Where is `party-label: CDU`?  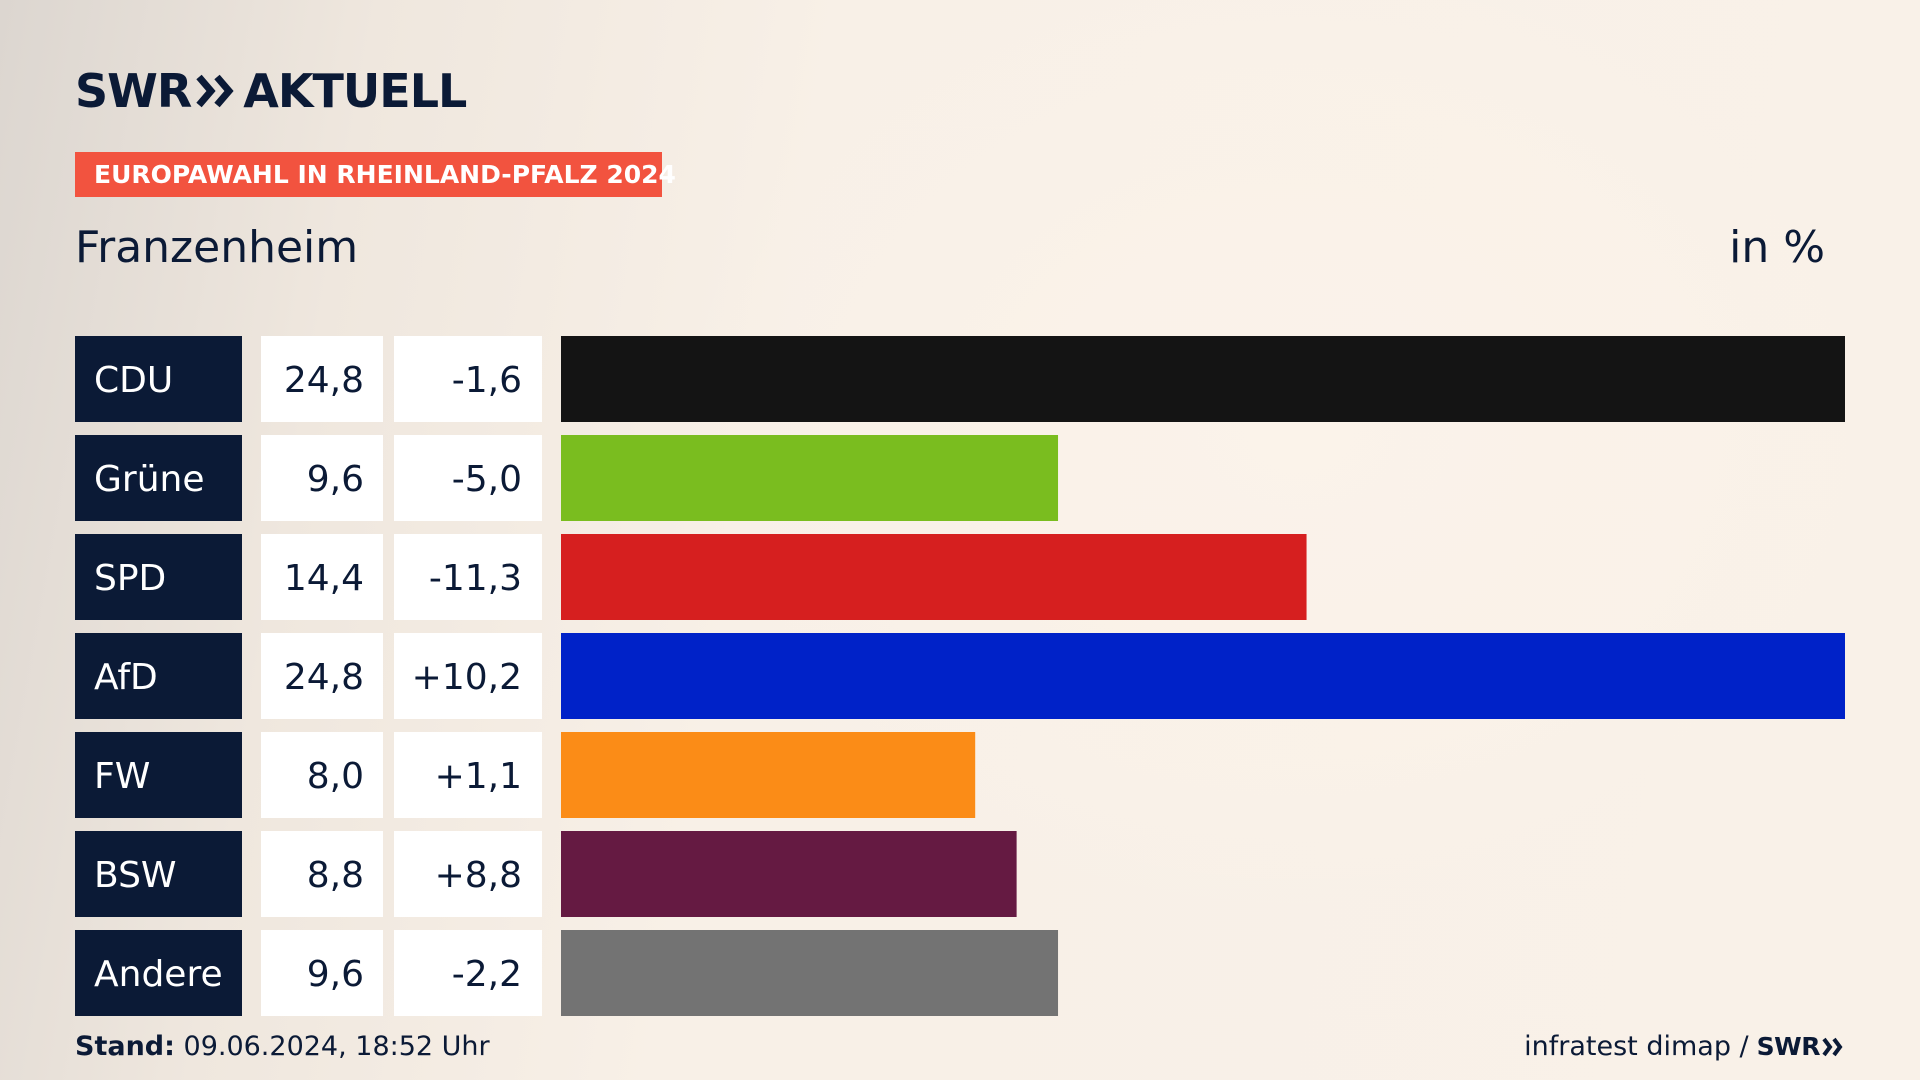
party-label: CDU is located at coordinates (133, 380).